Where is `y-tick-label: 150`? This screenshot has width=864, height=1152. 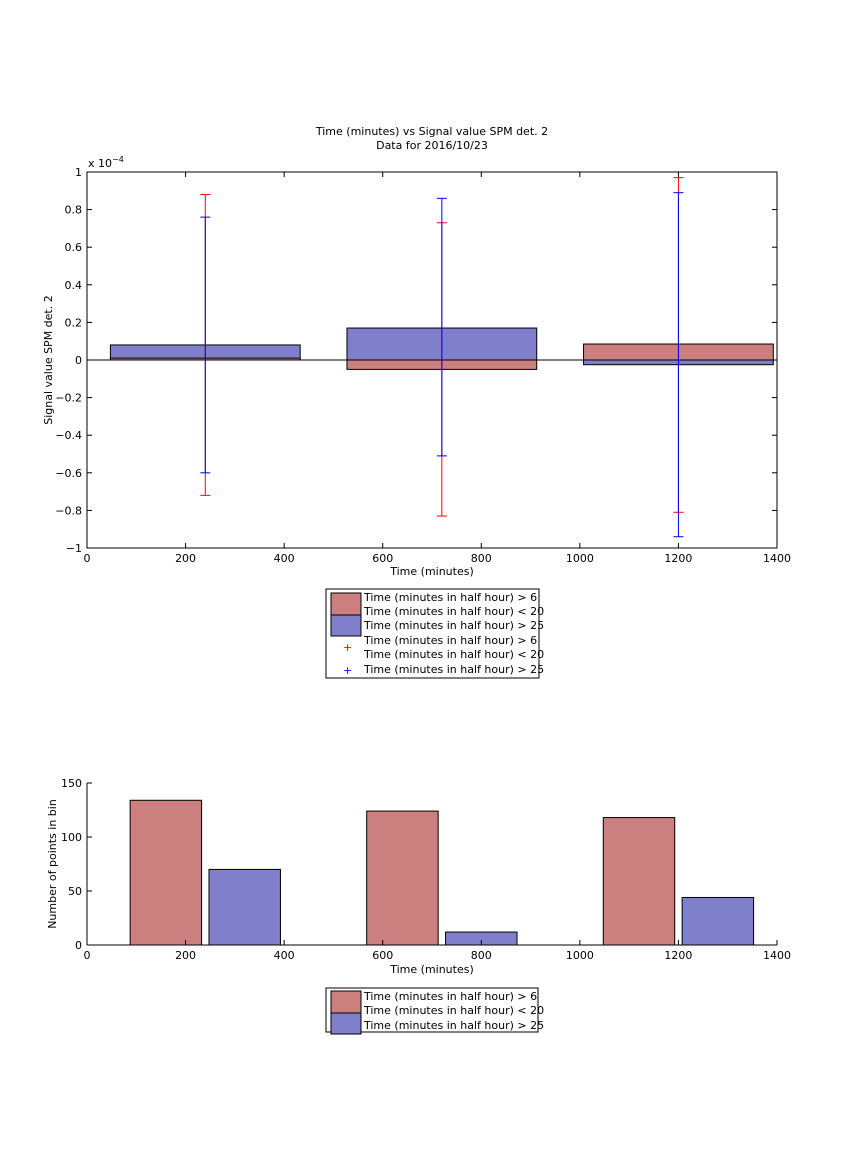
y-tick-label: 150 is located at coordinates (71, 783).